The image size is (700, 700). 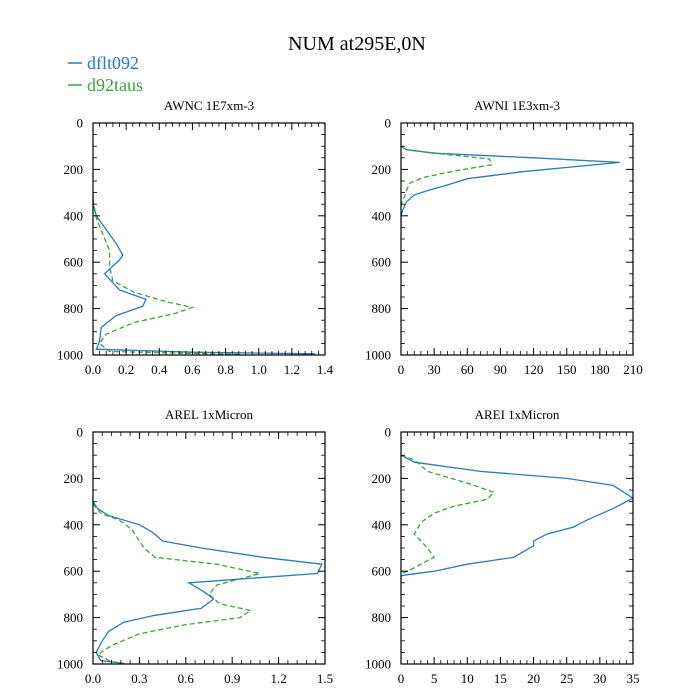 What do you see at coordinates (259, 369) in the screenshot?
I see `x-tick-label: 1.0` at bounding box center [259, 369].